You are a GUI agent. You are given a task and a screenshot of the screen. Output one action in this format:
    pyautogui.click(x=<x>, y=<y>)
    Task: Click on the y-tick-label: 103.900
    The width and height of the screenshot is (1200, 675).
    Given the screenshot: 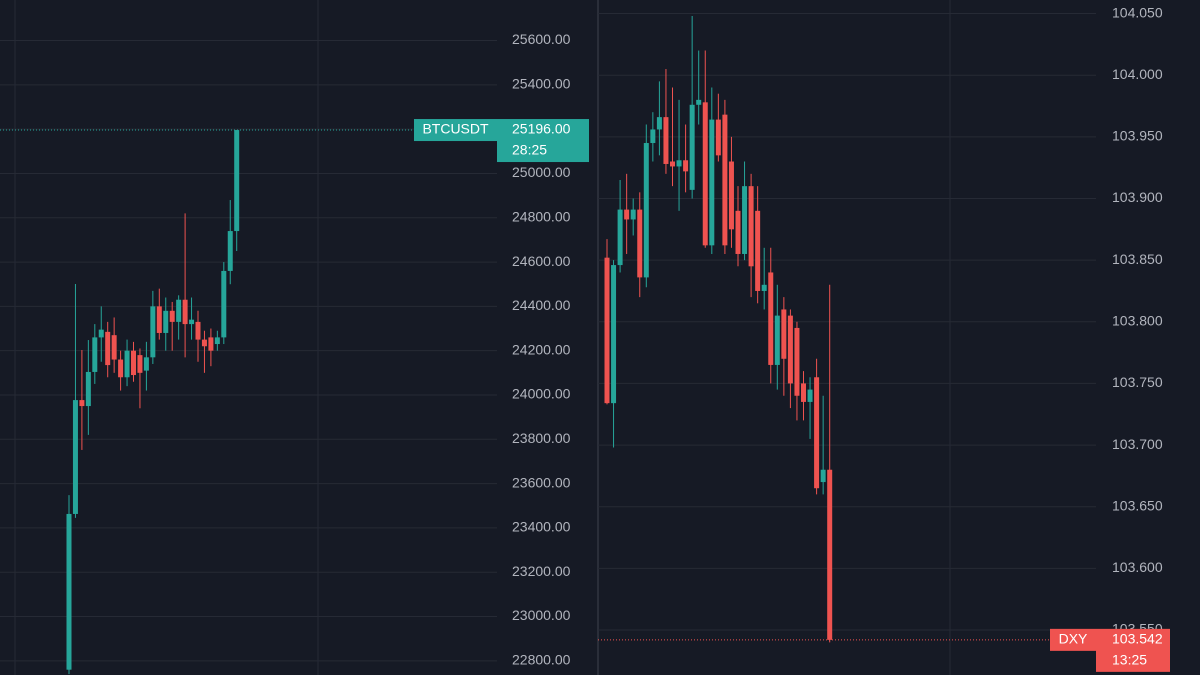 What is the action you would take?
    pyautogui.click(x=1137, y=197)
    